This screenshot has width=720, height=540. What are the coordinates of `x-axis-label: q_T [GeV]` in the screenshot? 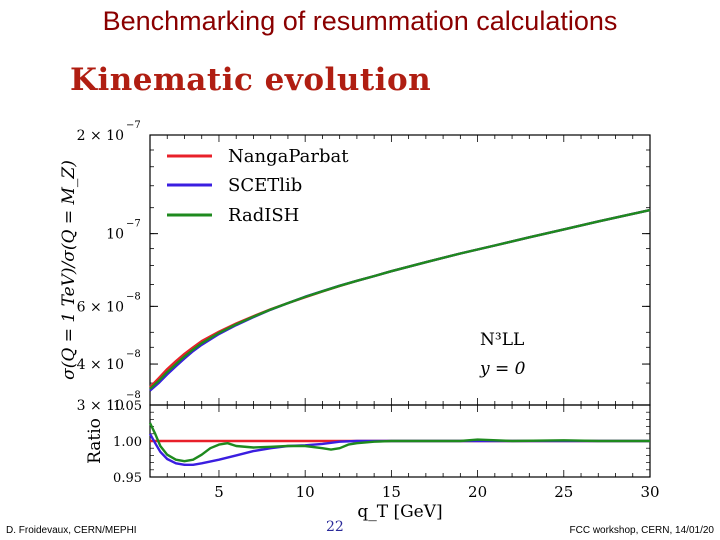 It's located at (399, 512).